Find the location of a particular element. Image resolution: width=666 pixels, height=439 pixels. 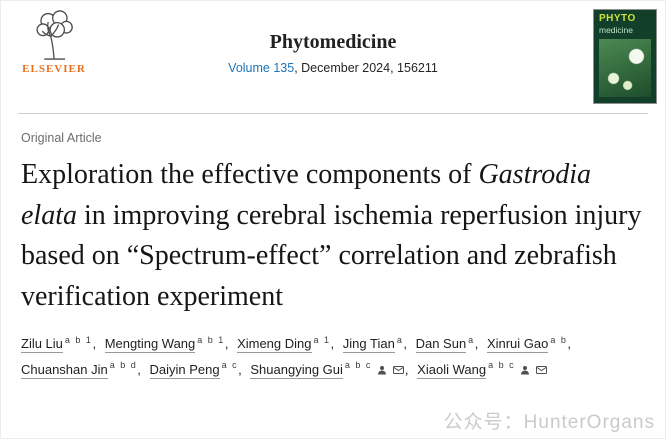

elsevier-logo: ELSEVIER is located at coordinates (54, 42).